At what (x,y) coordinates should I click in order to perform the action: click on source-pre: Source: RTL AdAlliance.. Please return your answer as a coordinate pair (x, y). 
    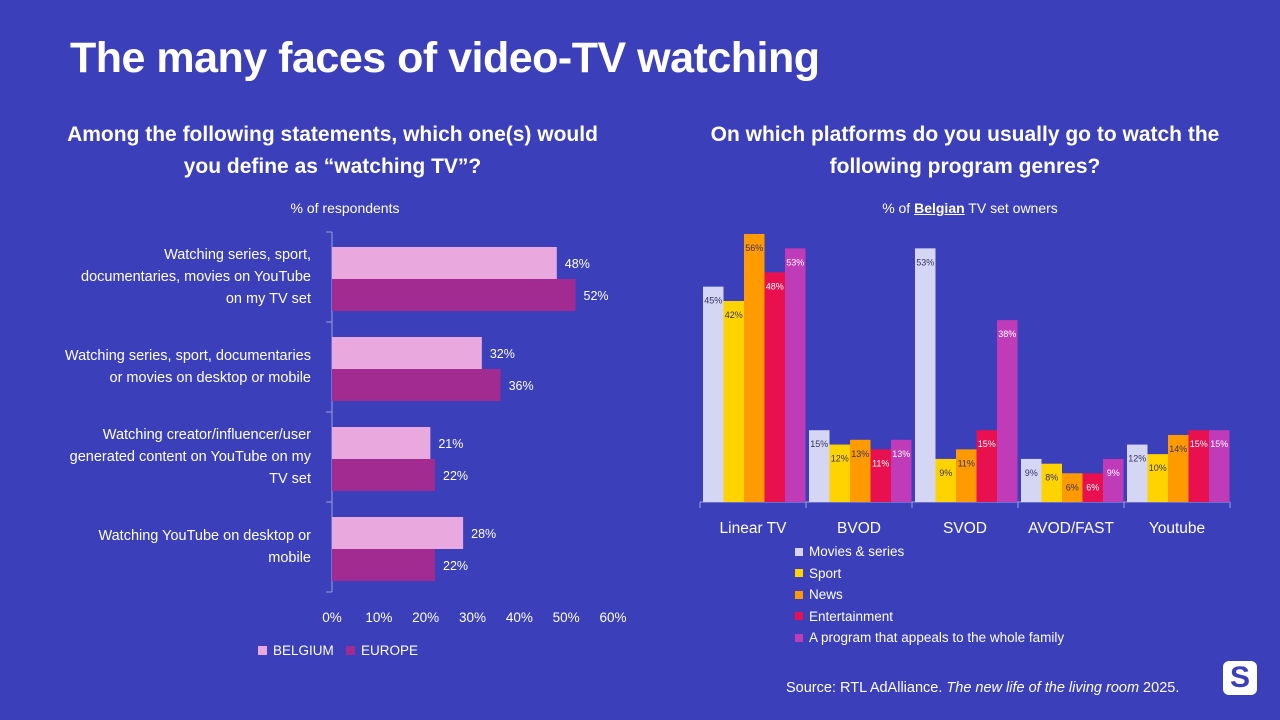
    Looking at the image, I should click on (866, 688).